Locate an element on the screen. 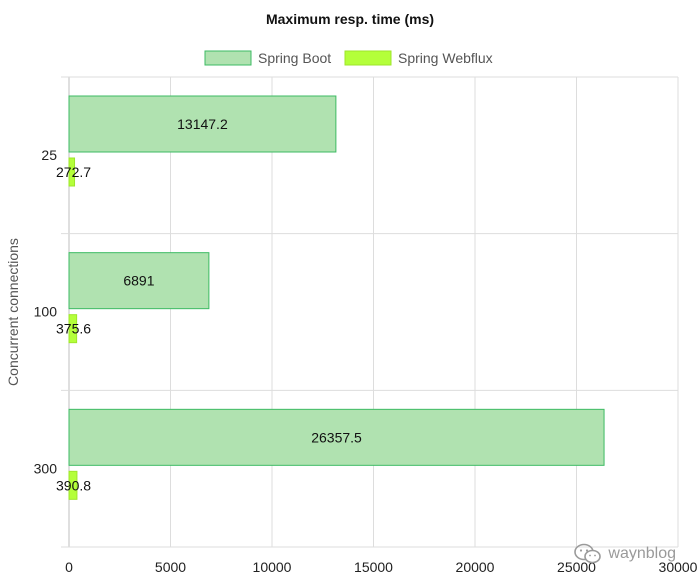 This screenshot has height=583, width=700. chart-title: Maximum resp. time (ms) is located at coordinates (350, 19).